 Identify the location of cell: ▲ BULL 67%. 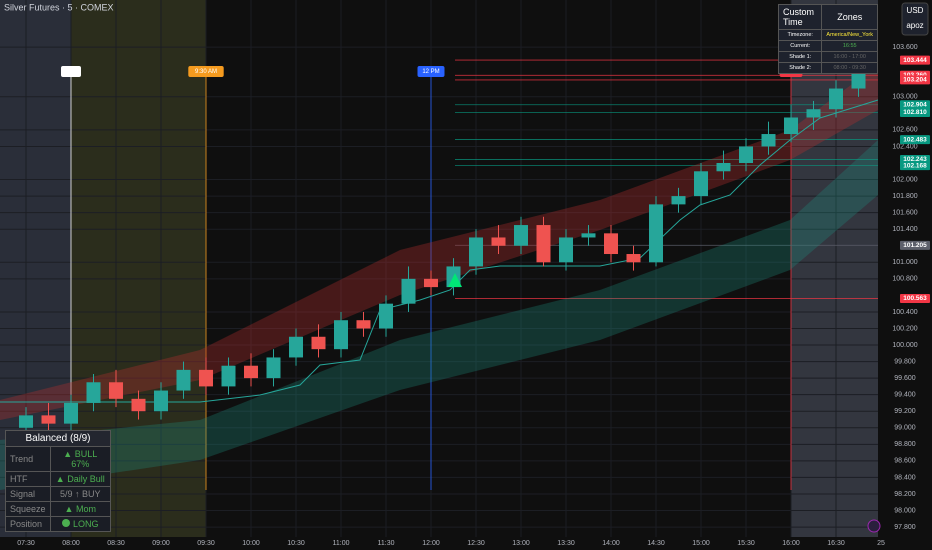
(80, 459).